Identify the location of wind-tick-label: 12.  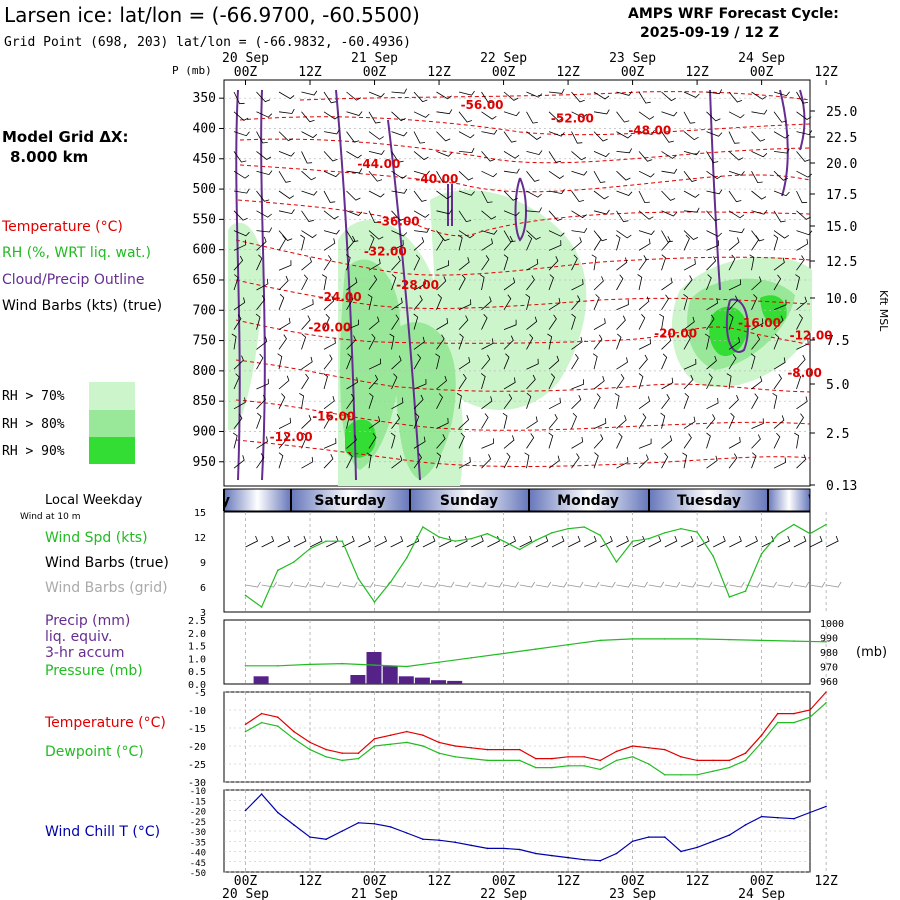
(200, 538).